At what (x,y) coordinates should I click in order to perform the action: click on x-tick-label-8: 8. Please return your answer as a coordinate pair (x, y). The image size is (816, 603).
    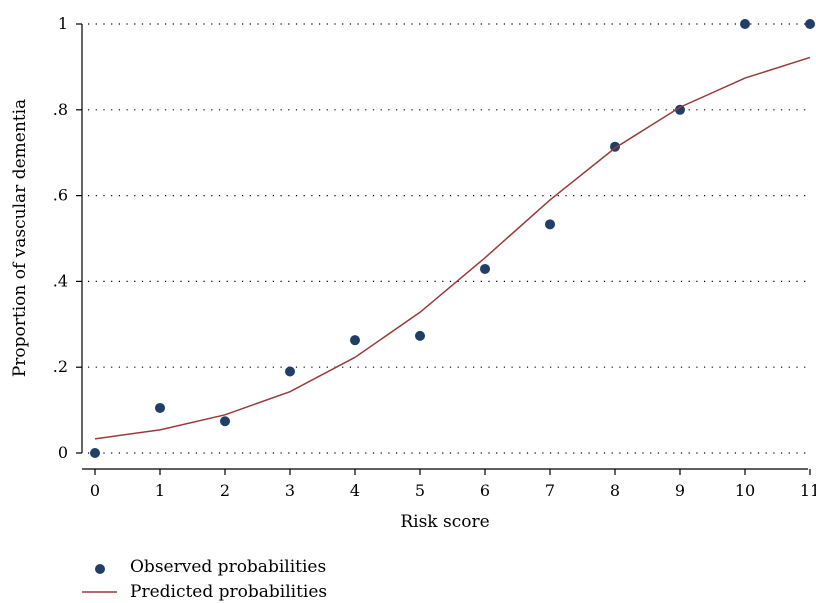
    Looking at the image, I should click on (615, 490).